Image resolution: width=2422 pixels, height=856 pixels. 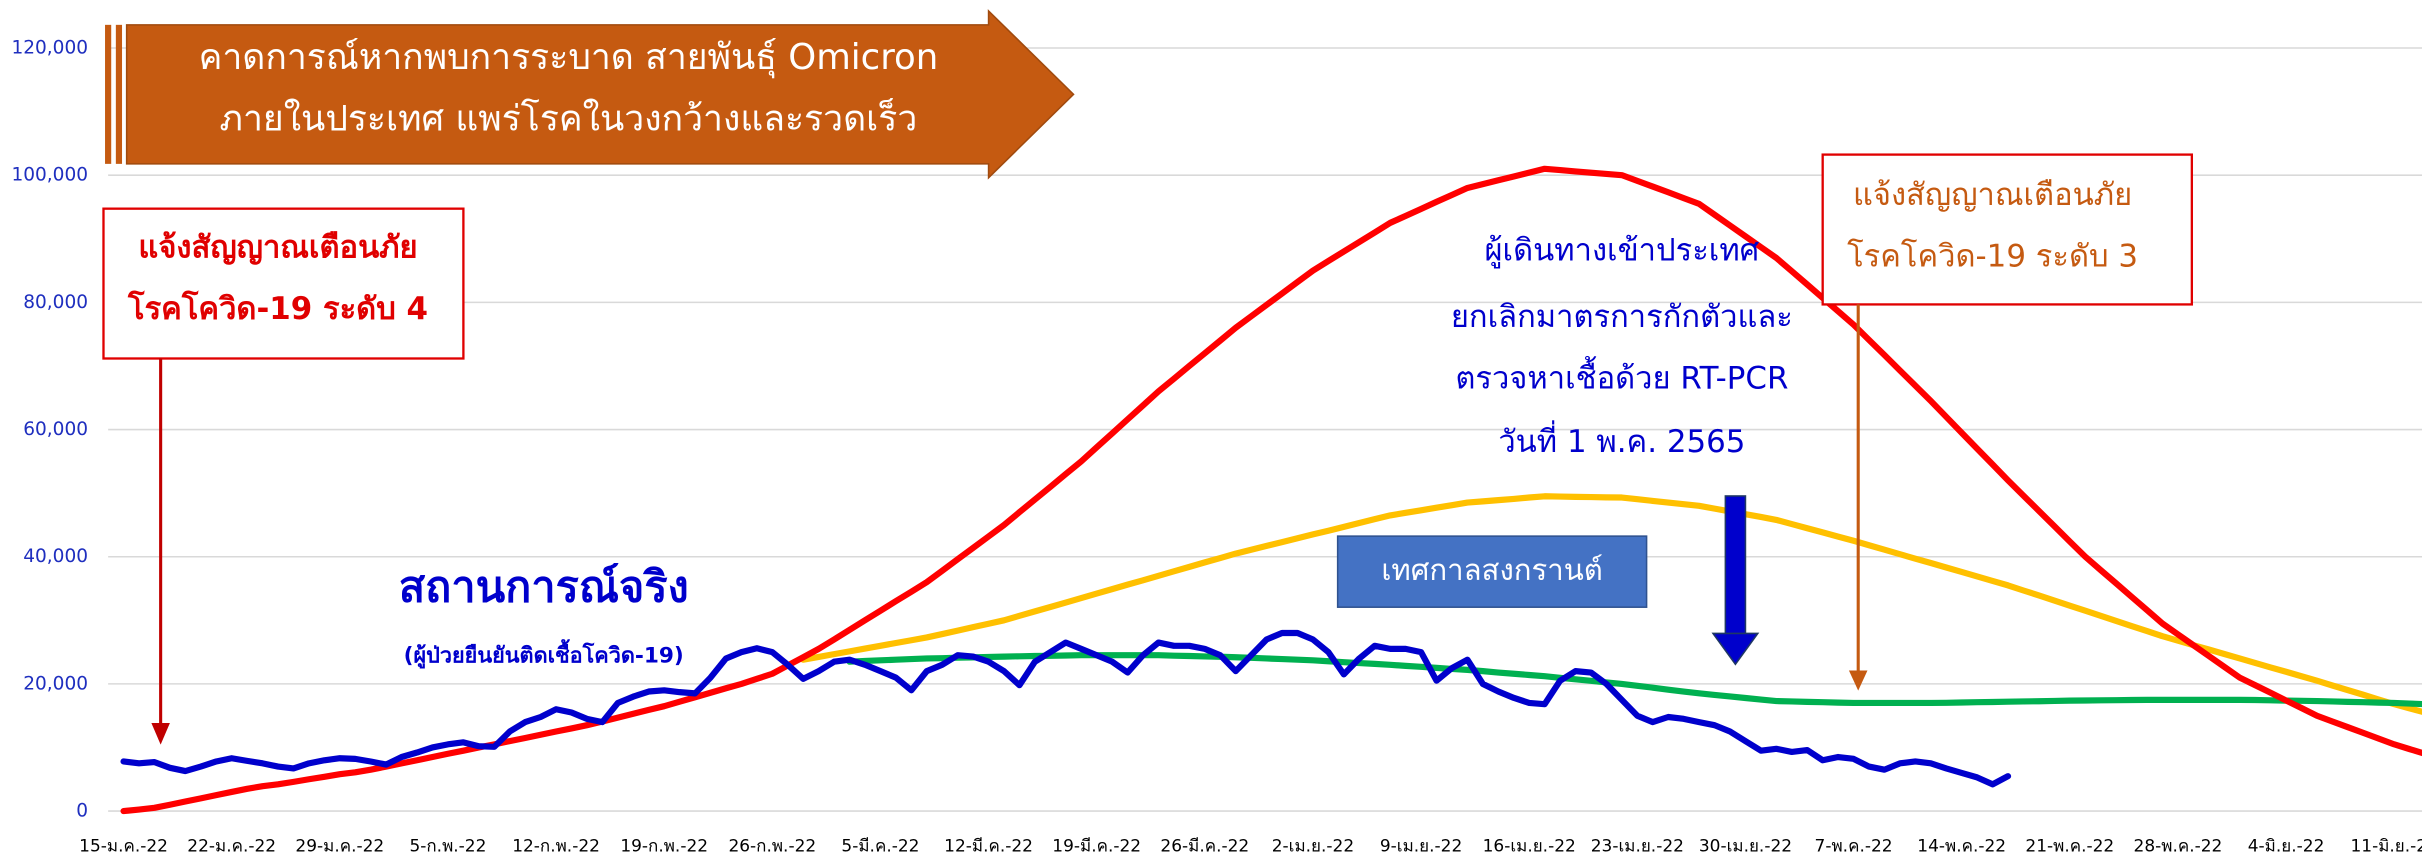 What do you see at coordinates (1854, 846) in the screenshot?
I see `x-tick-label: 7-พ.ค.-22` at bounding box center [1854, 846].